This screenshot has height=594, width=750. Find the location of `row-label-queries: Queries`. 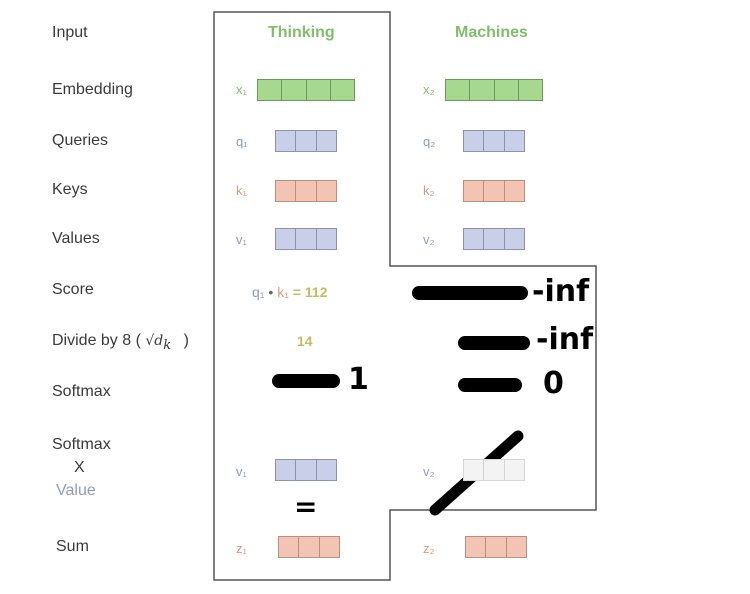

row-label-queries: Queries is located at coordinates (80, 140).